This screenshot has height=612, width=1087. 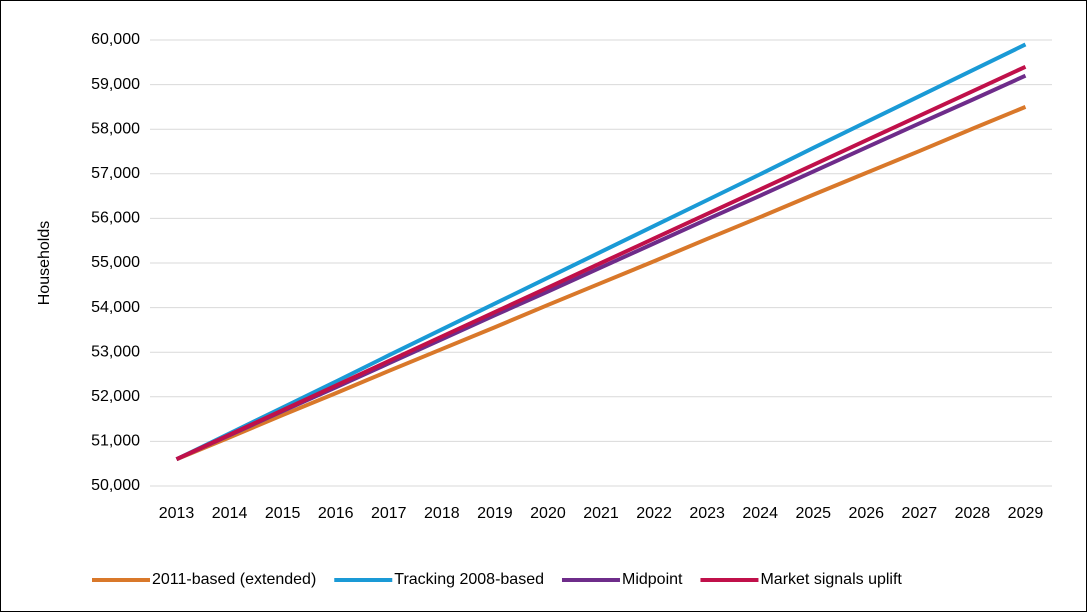 I want to click on x-tick-label: 2013, so click(x=177, y=513).